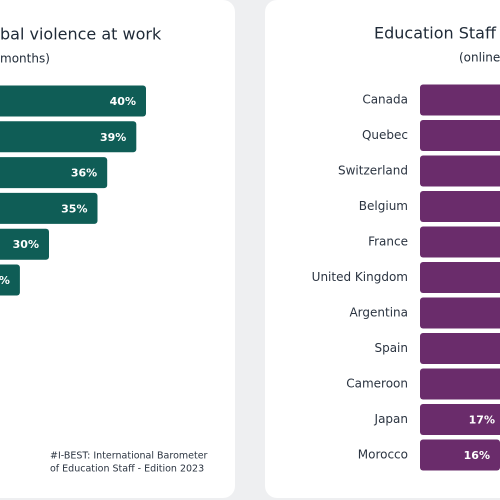 Image resolution: width=500 pixels, height=500 pixels. Describe the element at coordinates (123, 101) in the screenshot. I see `value-label: 40%` at that location.